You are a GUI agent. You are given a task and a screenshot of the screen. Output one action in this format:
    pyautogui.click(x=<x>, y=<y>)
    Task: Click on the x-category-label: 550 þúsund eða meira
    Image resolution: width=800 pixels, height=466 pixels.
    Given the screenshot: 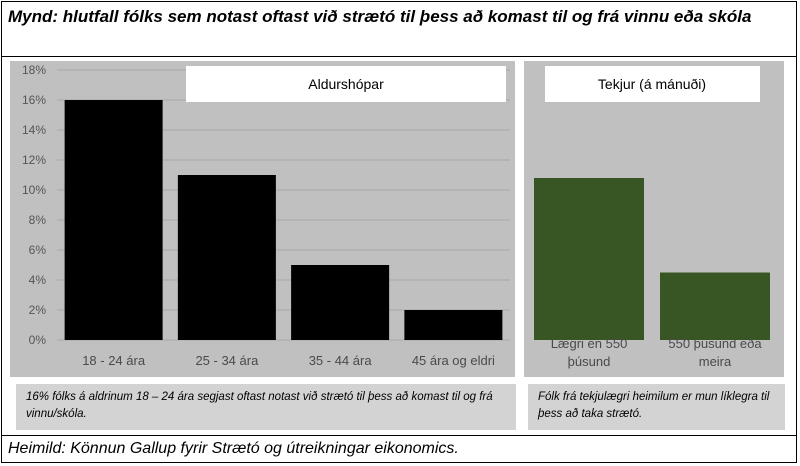 What is the action you would take?
    pyautogui.click(x=715, y=352)
    